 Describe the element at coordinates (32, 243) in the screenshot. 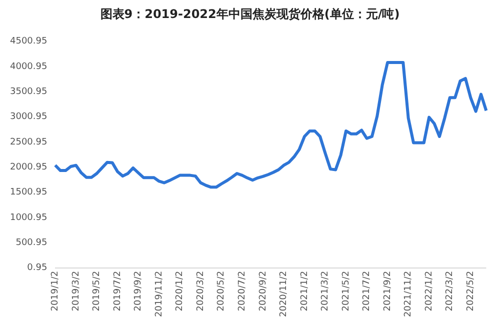

I see `y-tick-label: 500.95` at that location.